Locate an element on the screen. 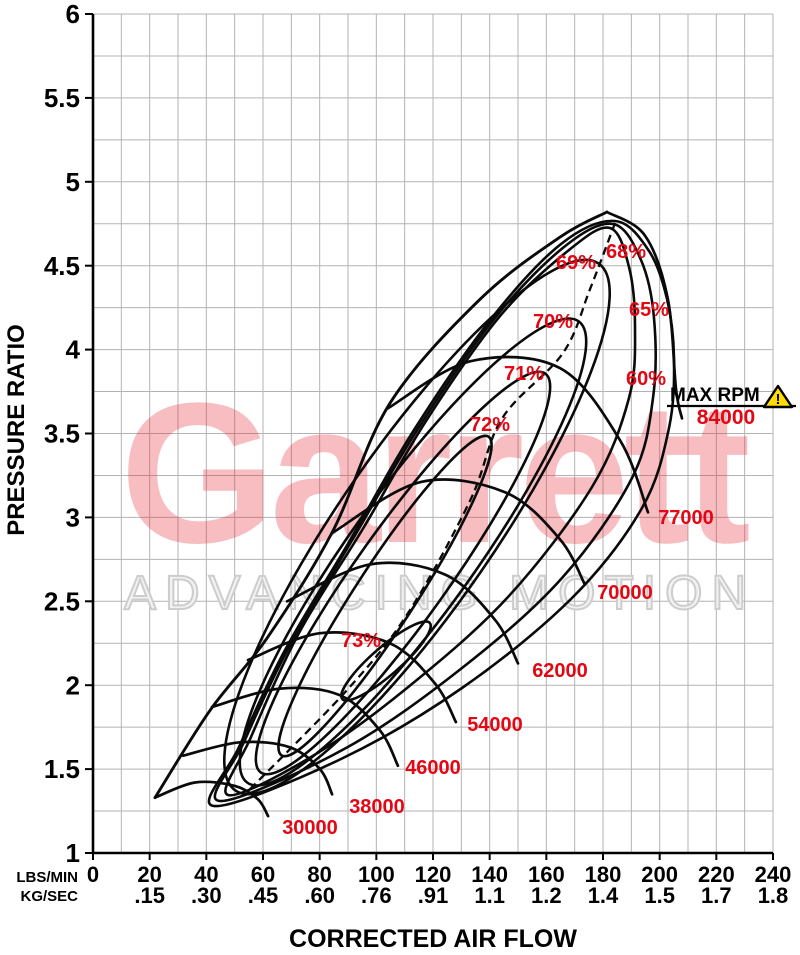 The image size is (800, 955). max-rpm-value: 84000 is located at coordinates (726, 417).